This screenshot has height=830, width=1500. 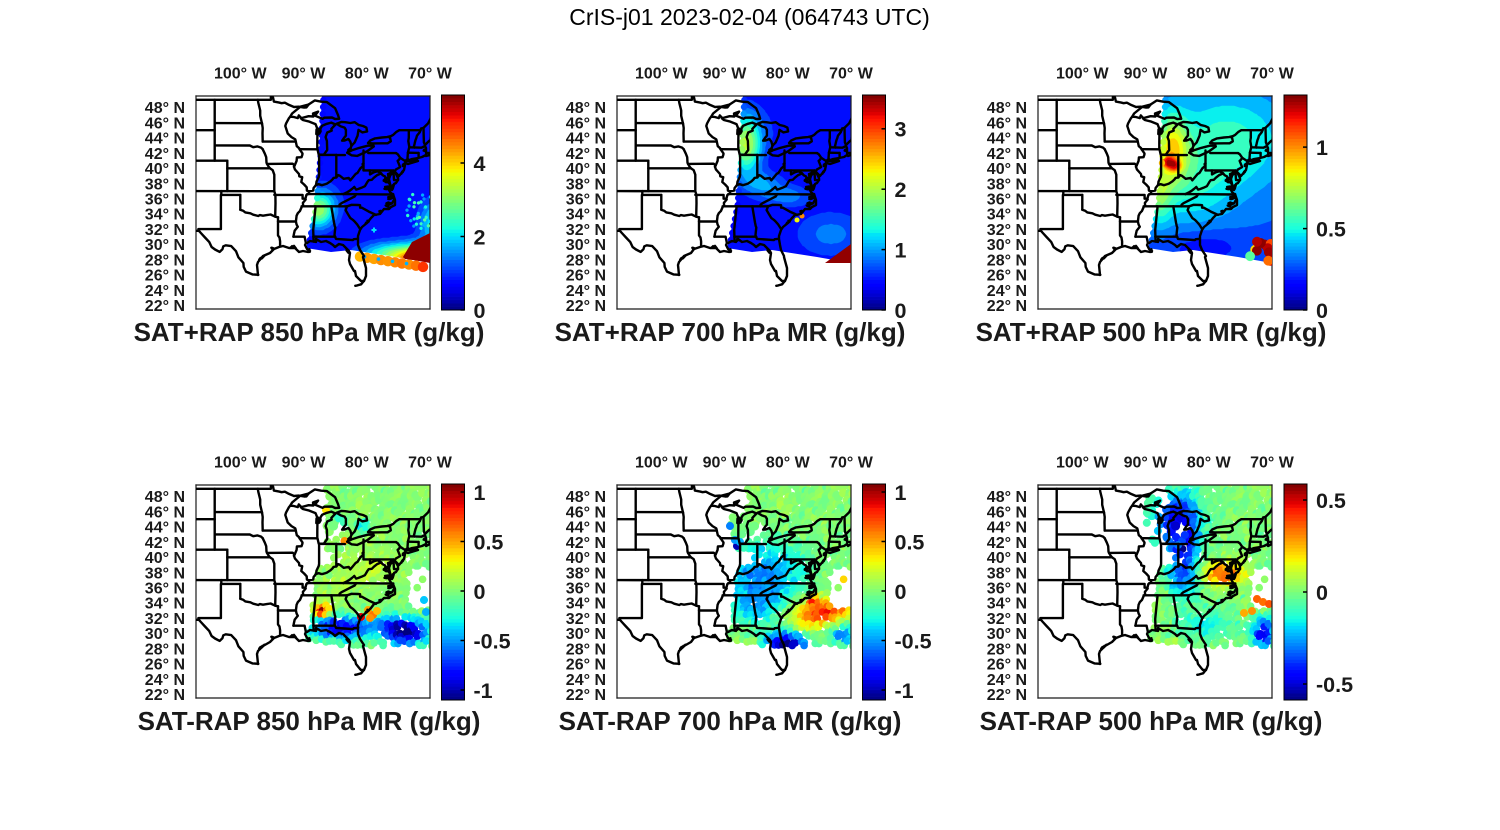 I want to click on svg-text: SAT+RAP 850 hPa MR (g/kg), so click(x=309, y=332).